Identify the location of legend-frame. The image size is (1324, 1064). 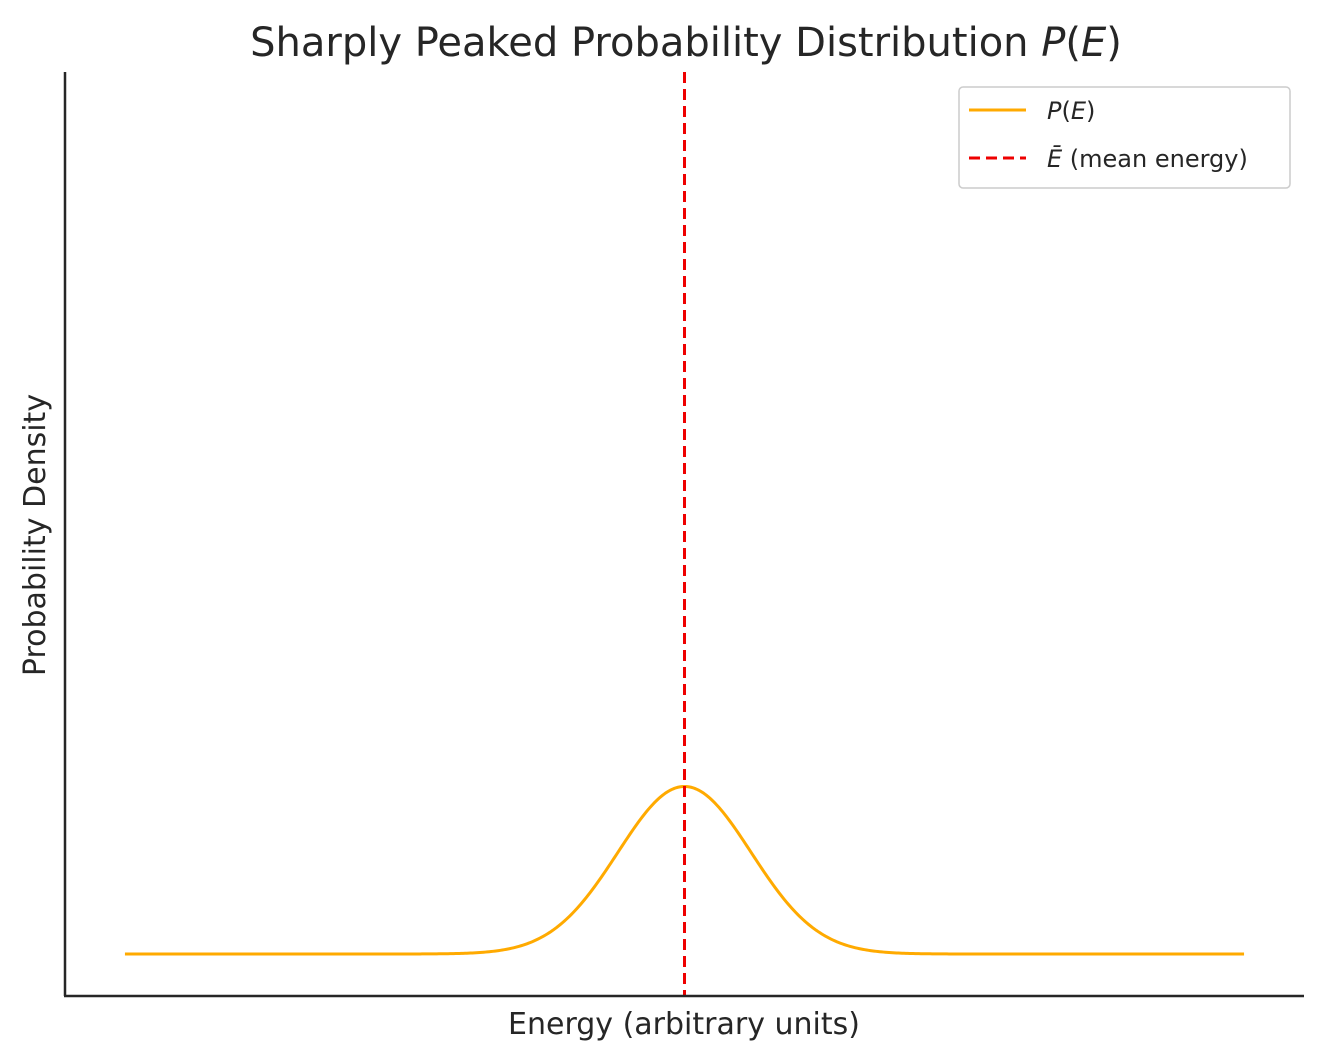
(1124, 137).